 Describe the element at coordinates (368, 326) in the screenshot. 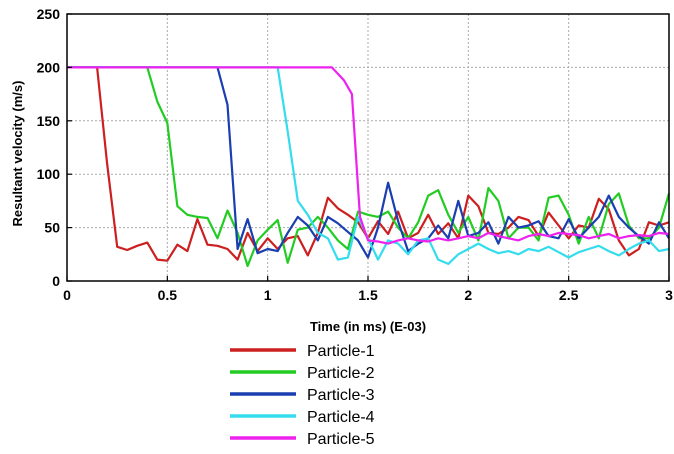

I see `x-axis-label: Time (in ms) (E-03)` at that location.